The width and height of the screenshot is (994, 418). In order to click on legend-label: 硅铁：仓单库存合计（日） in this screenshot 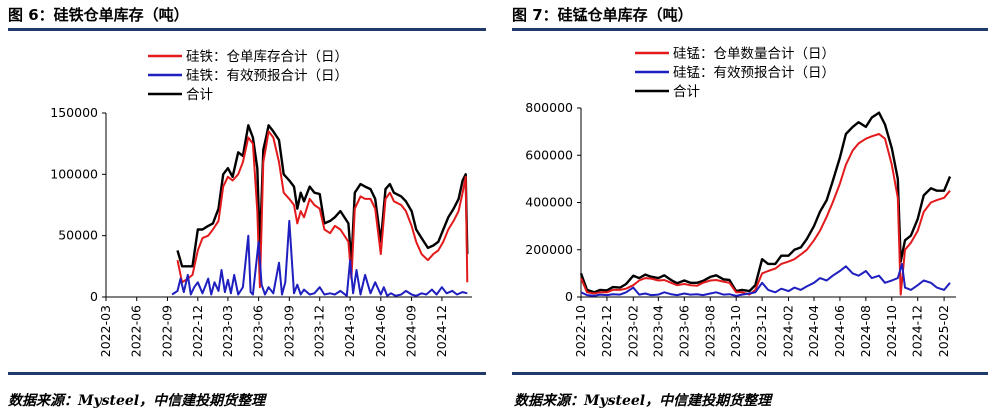, I will do `click(267, 57)`.